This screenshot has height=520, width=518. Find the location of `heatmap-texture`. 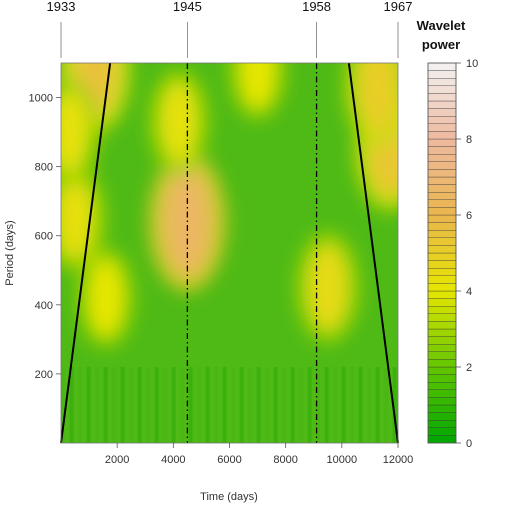

heatmap-texture is located at coordinates (229, 405).